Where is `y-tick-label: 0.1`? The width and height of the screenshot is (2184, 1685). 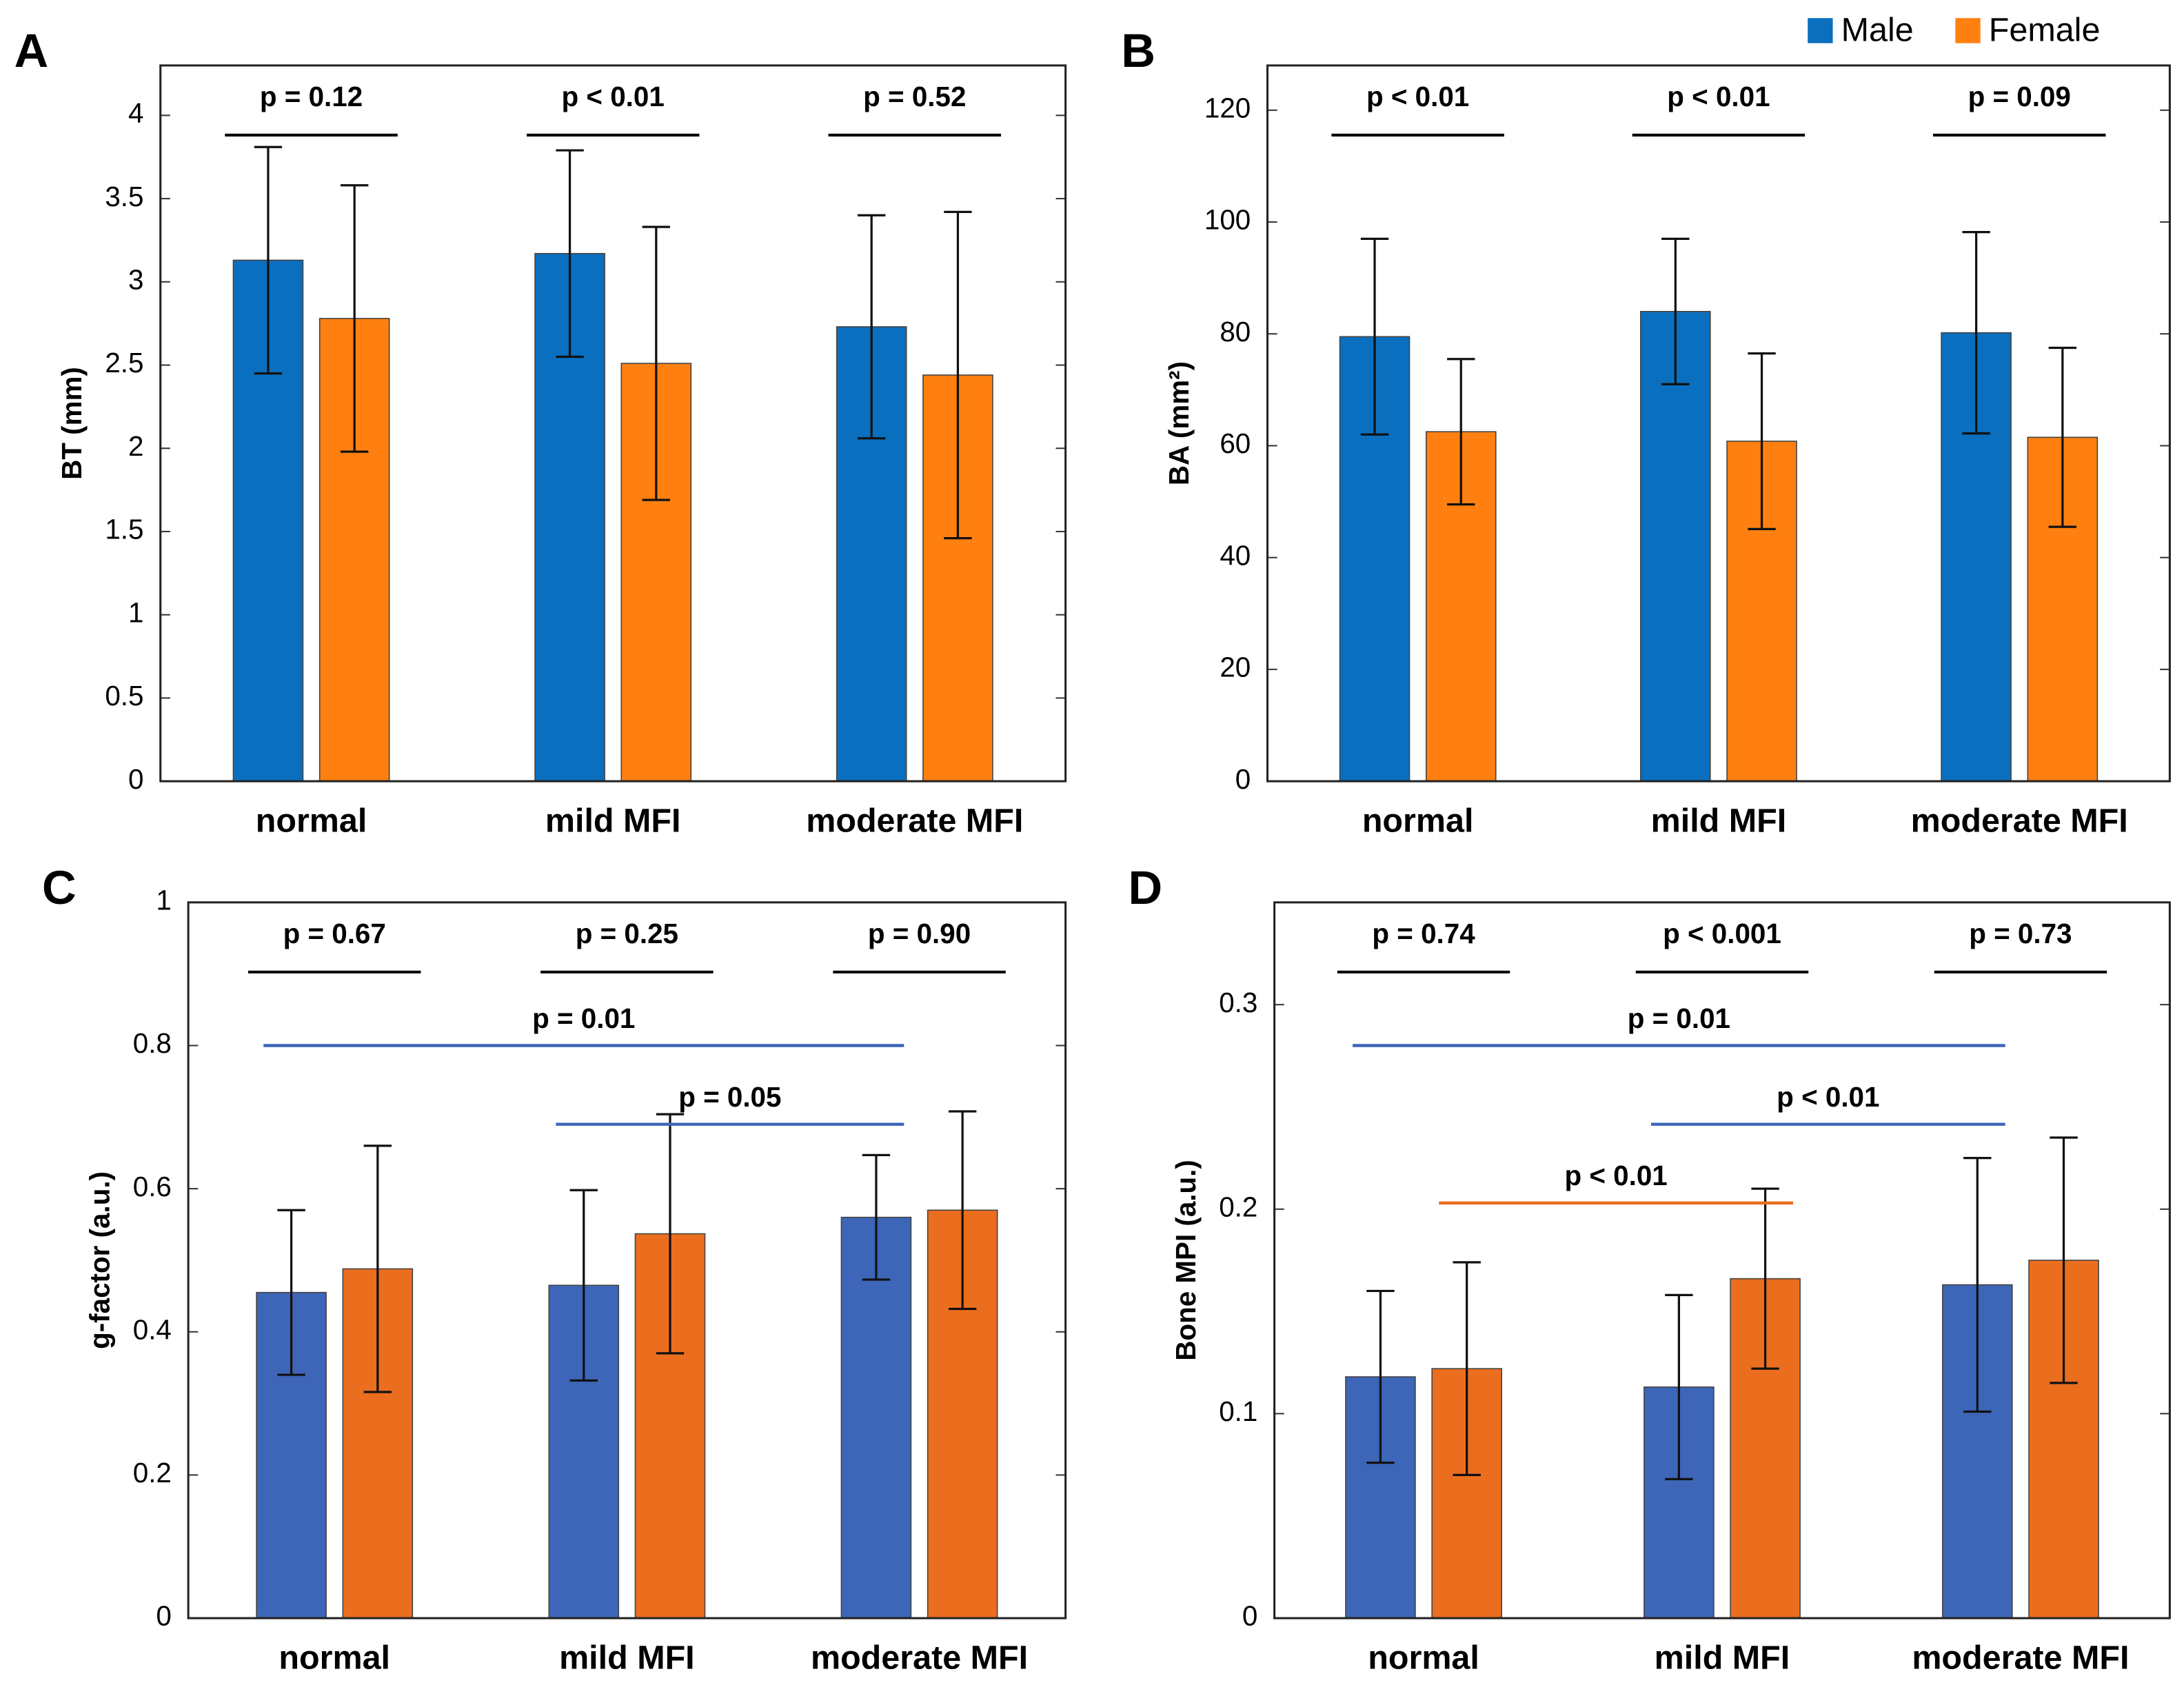 y-tick-label: 0.1 is located at coordinates (1238, 1411).